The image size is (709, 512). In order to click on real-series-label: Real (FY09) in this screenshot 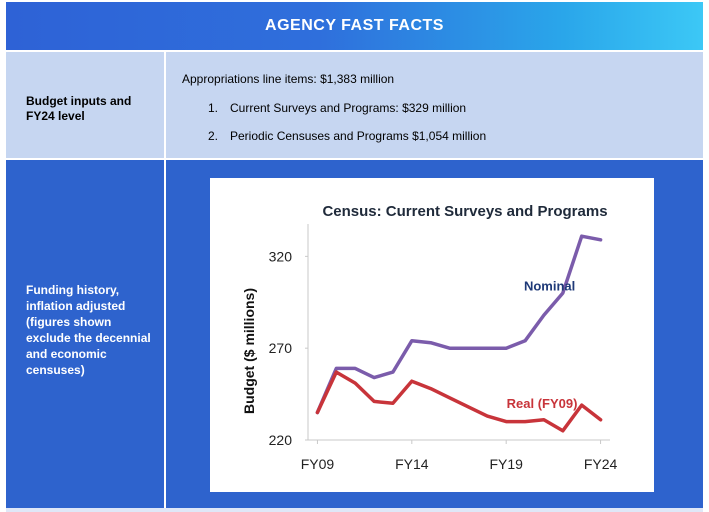, I will do `click(542, 403)`.